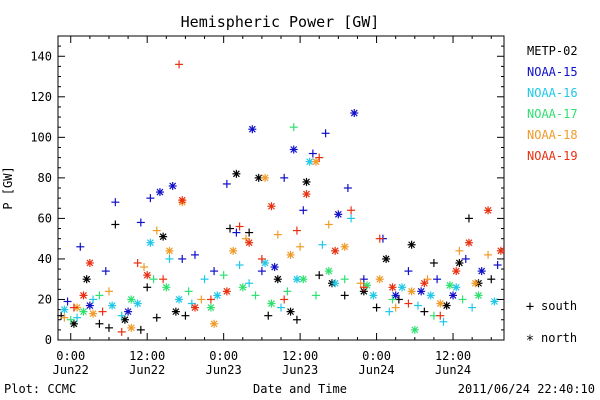 This screenshot has width=600, height=400. What do you see at coordinates (45, 299) in the screenshot?
I see `y-tick-label: 20` at bounding box center [45, 299].